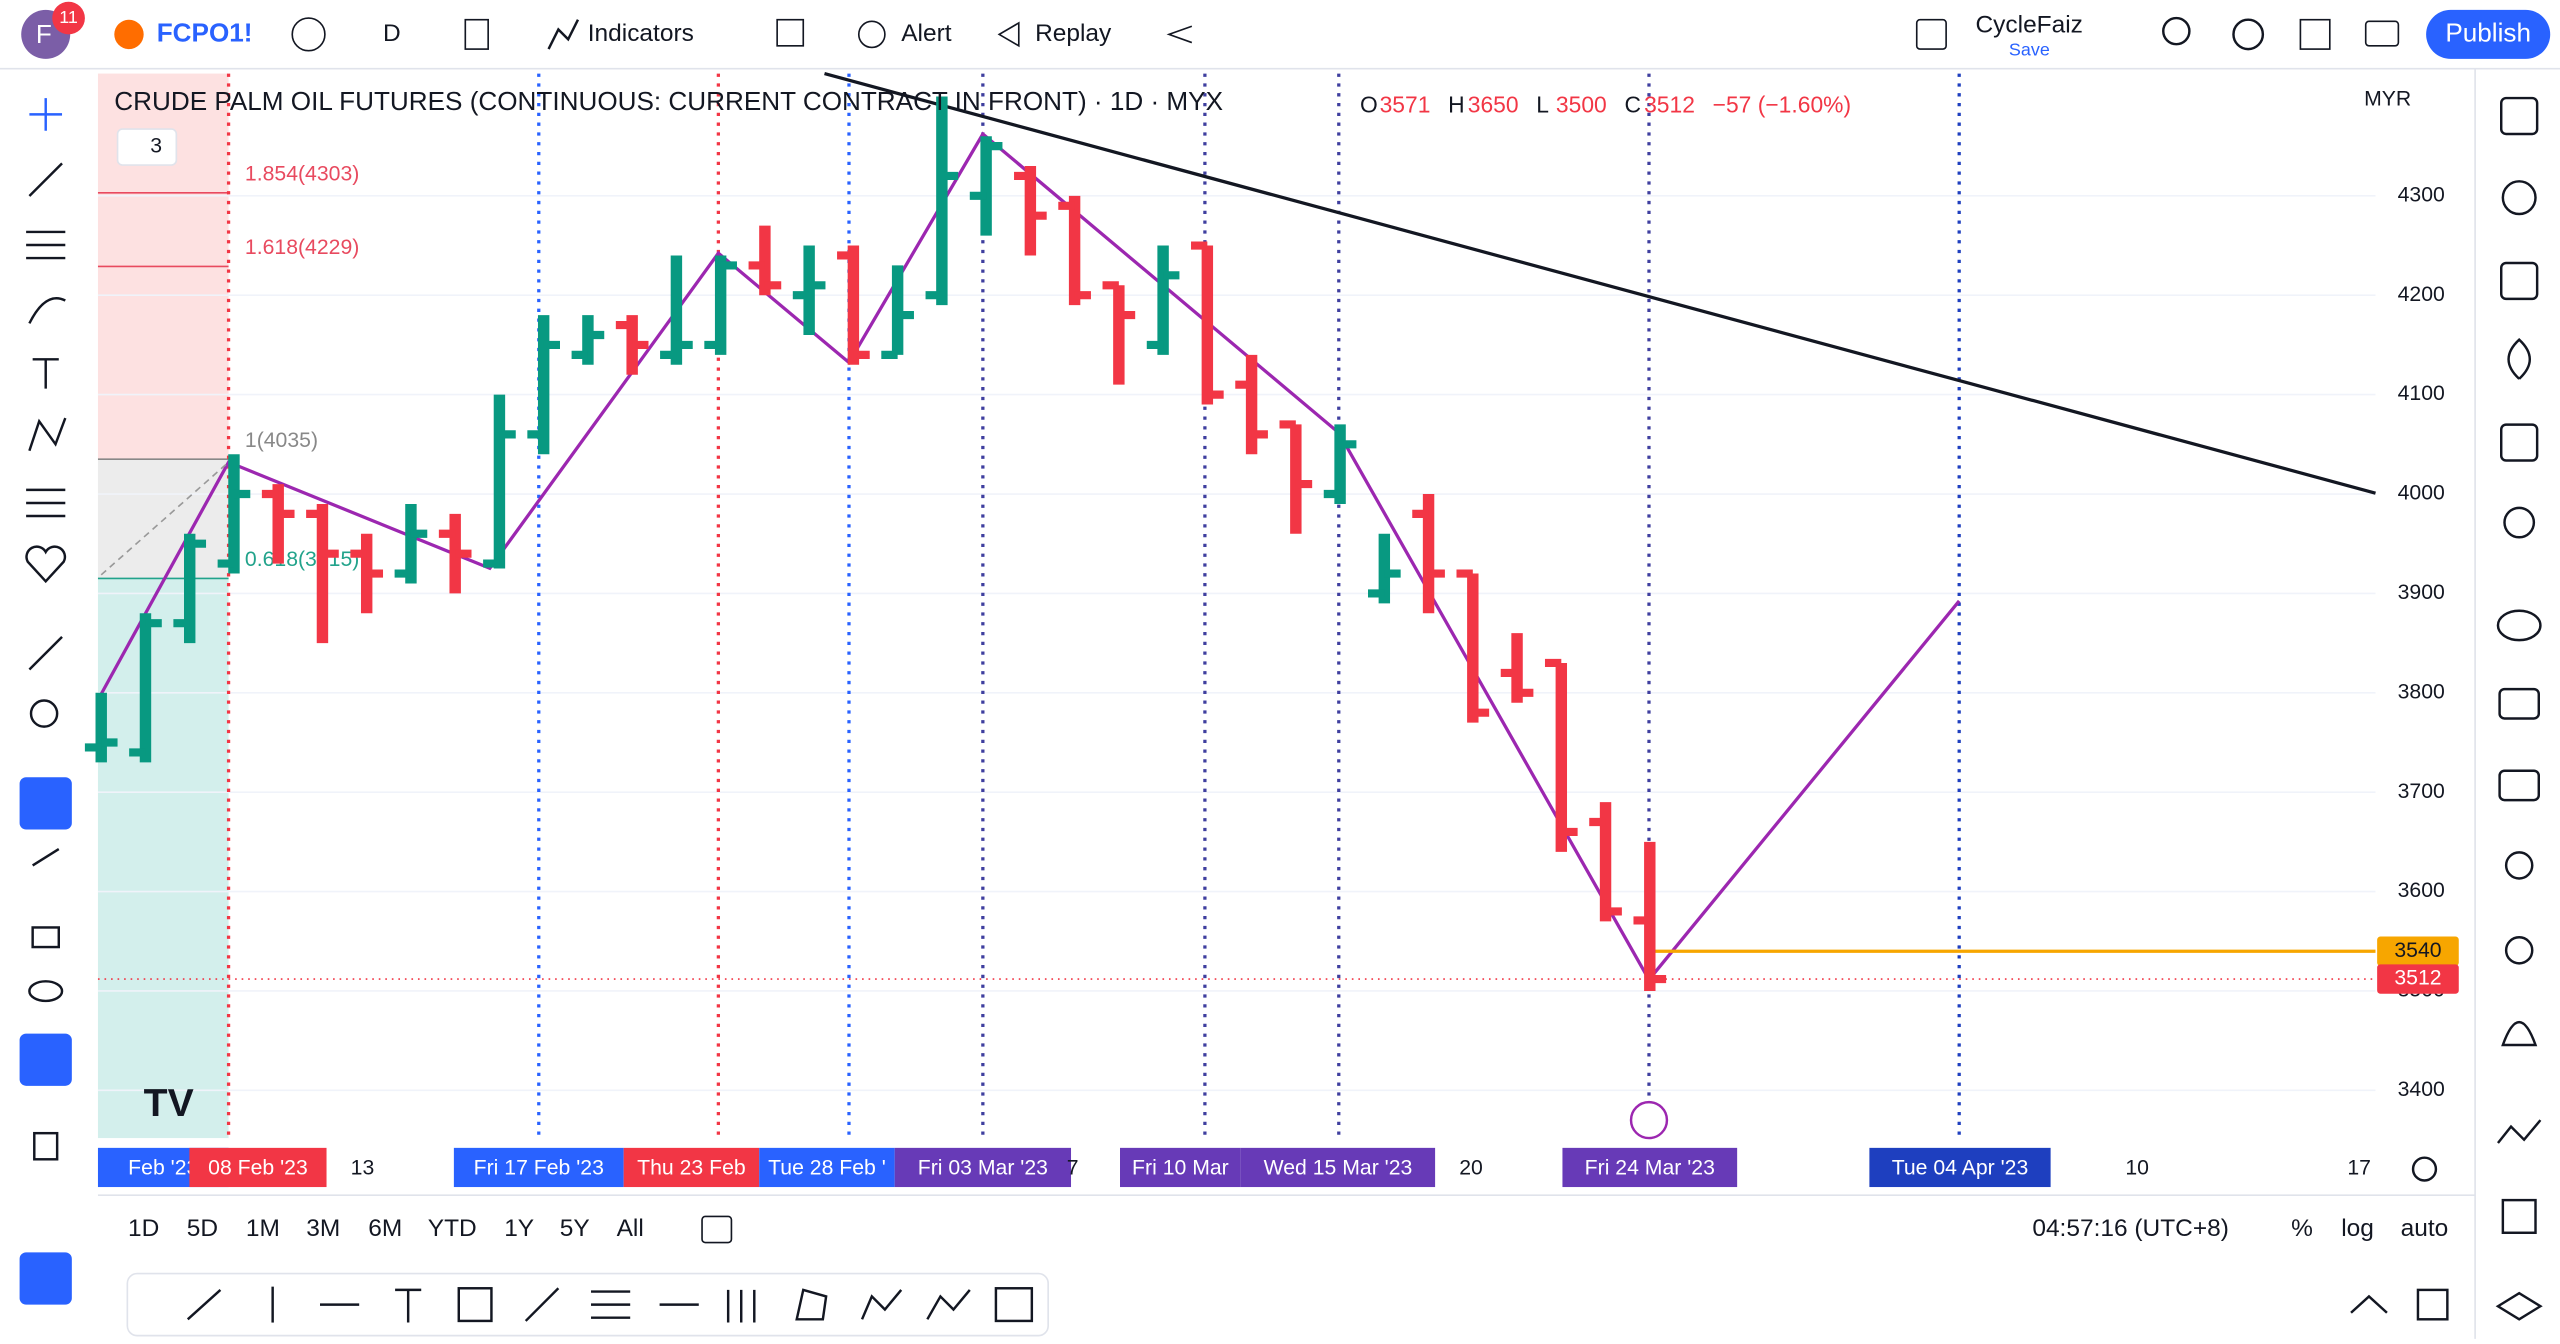  What do you see at coordinates (2519, 198) in the screenshot?
I see `alerts-panel` at bounding box center [2519, 198].